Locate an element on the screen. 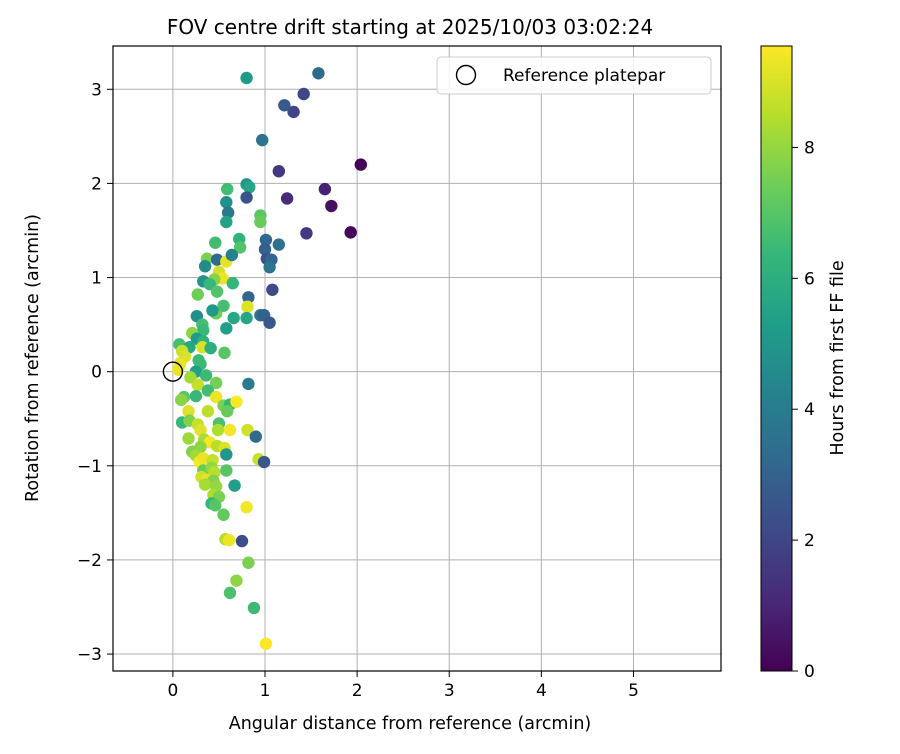 The width and height of the screenshot is (900, 754). legend-box is located at coordinates (574, 75).